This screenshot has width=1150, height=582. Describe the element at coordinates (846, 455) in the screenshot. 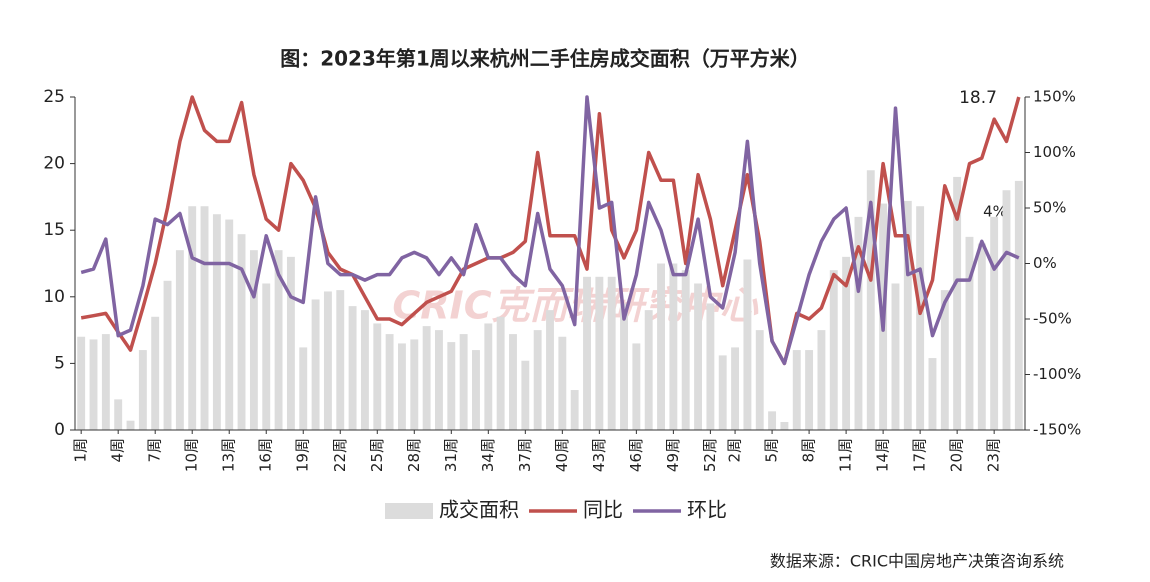

I see `x-tick-label: 11周` at that location.